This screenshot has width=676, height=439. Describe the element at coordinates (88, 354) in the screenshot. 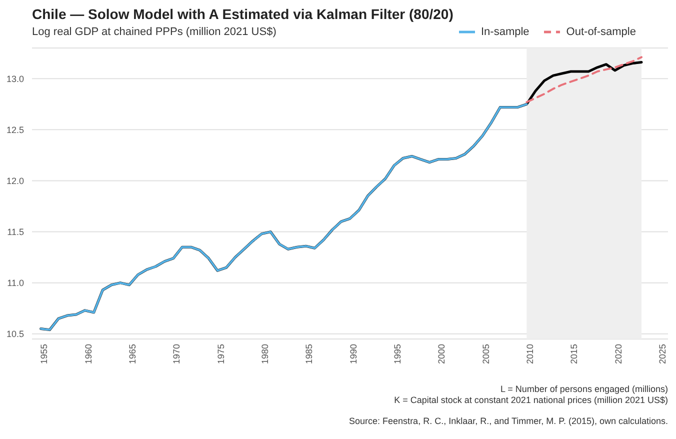

I see `x-tick-label: 1960` at that location.